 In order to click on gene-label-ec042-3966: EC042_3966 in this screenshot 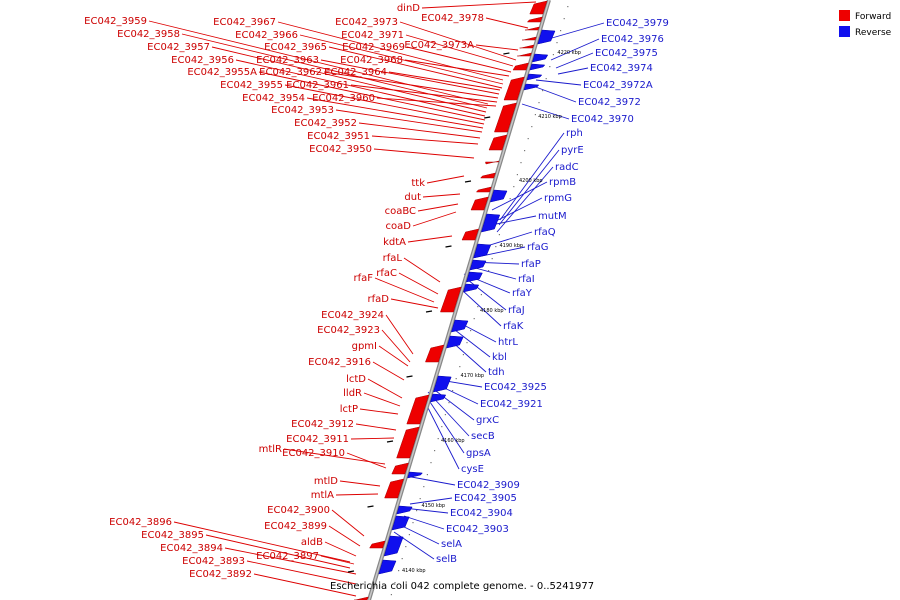, I will do `click(266, 35)`.